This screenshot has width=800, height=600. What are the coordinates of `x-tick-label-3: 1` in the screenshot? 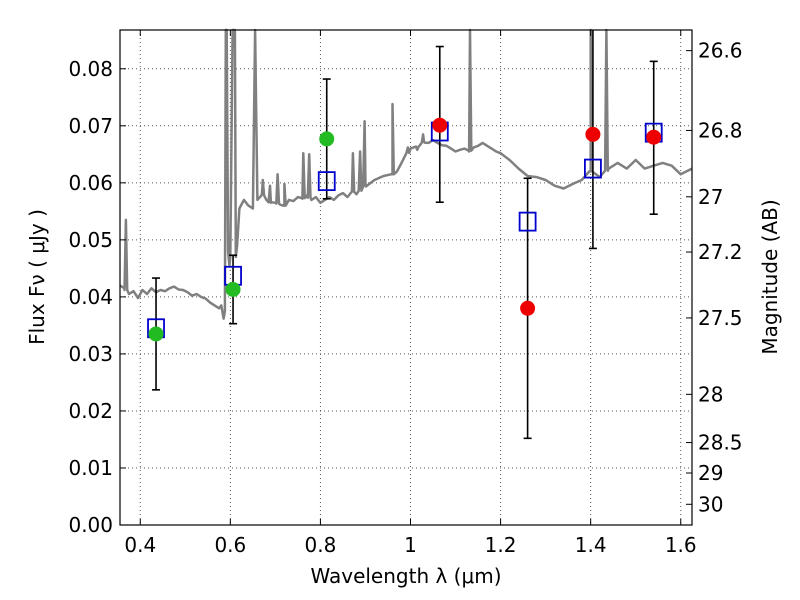 It's located at (410, 545).